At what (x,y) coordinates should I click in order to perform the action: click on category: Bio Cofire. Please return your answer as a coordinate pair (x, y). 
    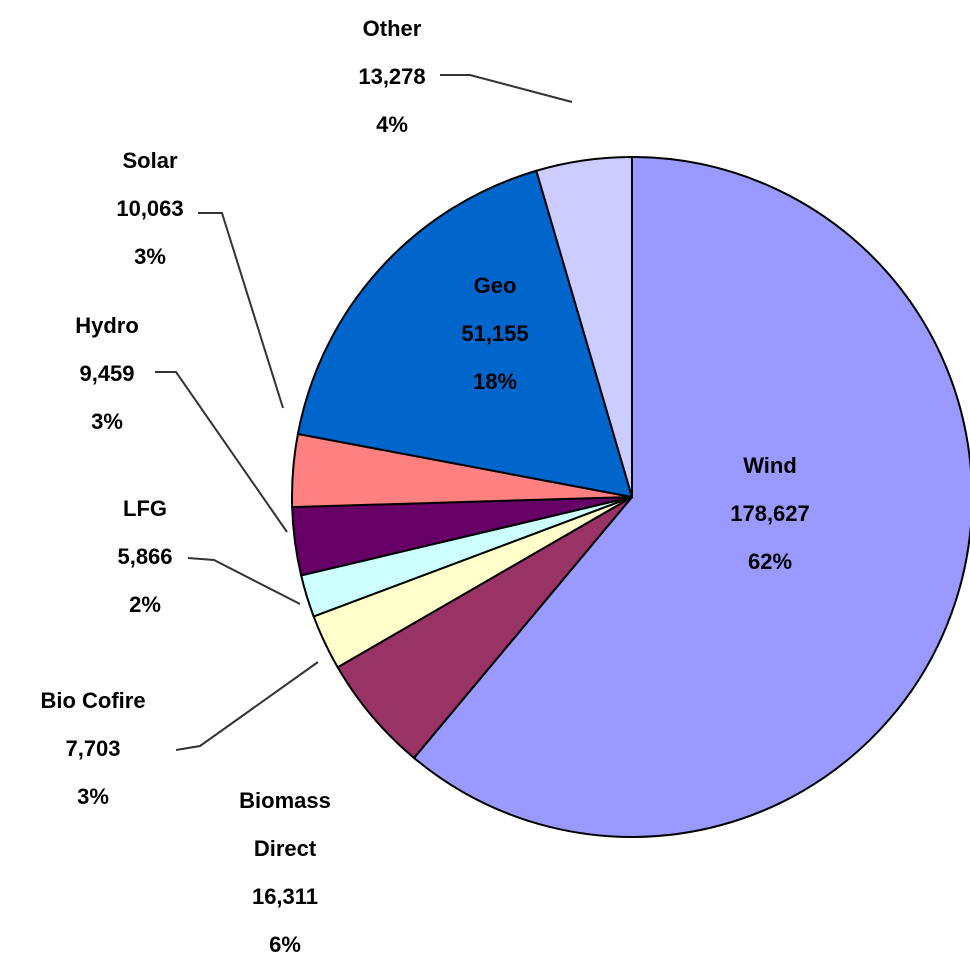
    Looking at the image, I should click on (93, 700).